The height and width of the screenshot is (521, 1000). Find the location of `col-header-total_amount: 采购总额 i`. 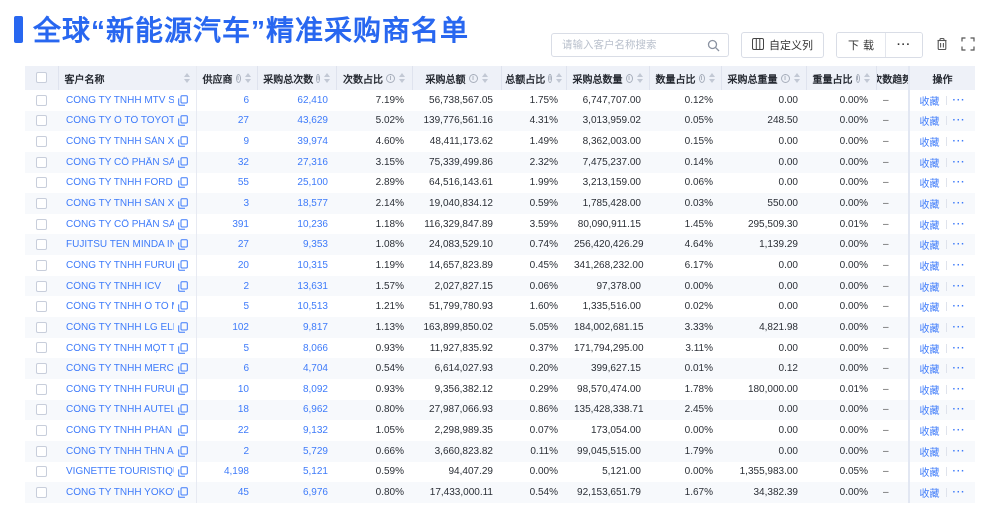

col-header-total_amount: 采购总额 i is located at coordinates (457, 78).